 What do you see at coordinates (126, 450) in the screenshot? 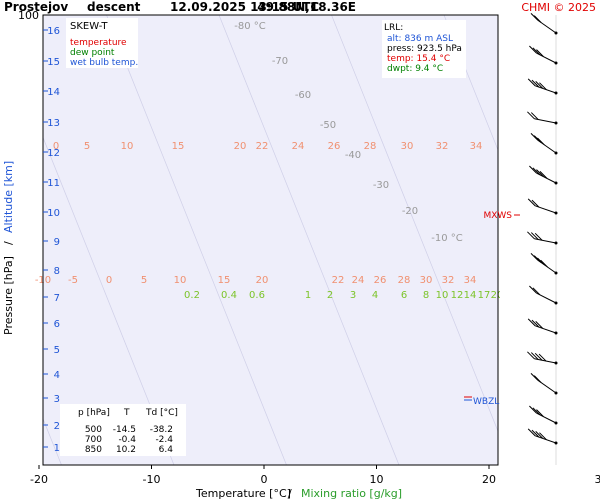
I see `stats-r2-t: 10.2` at bounding box center [126, 450].